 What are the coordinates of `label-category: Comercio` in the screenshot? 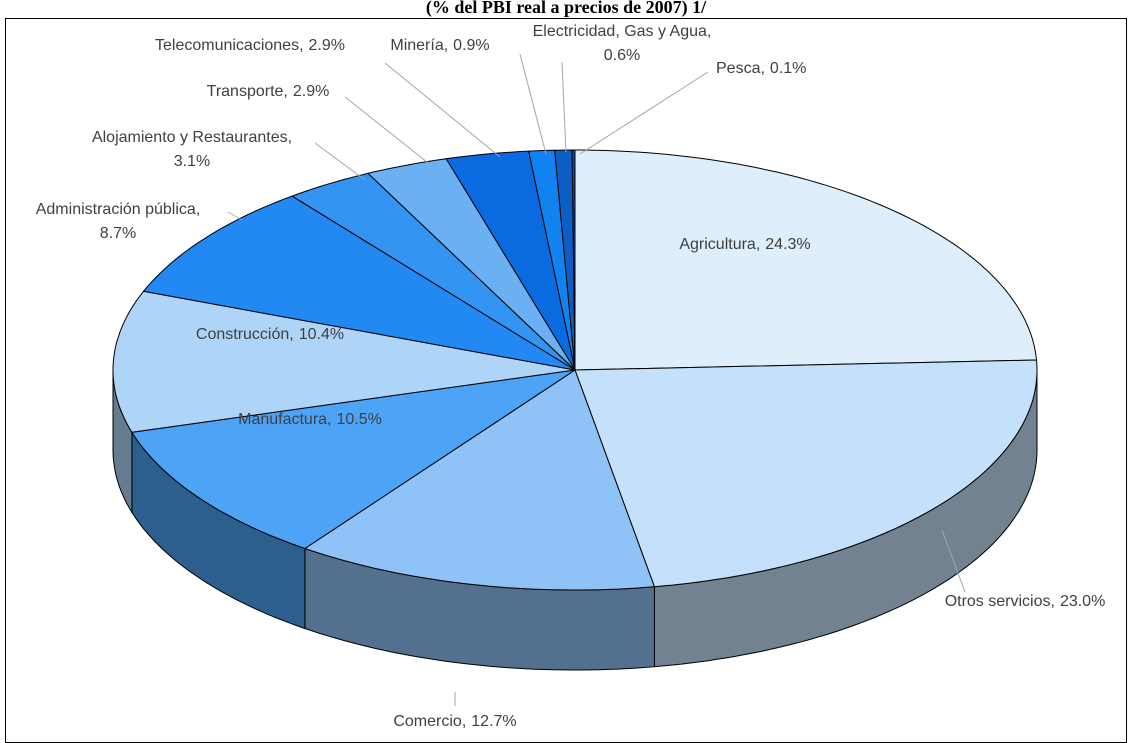 It's located at (427, 721).